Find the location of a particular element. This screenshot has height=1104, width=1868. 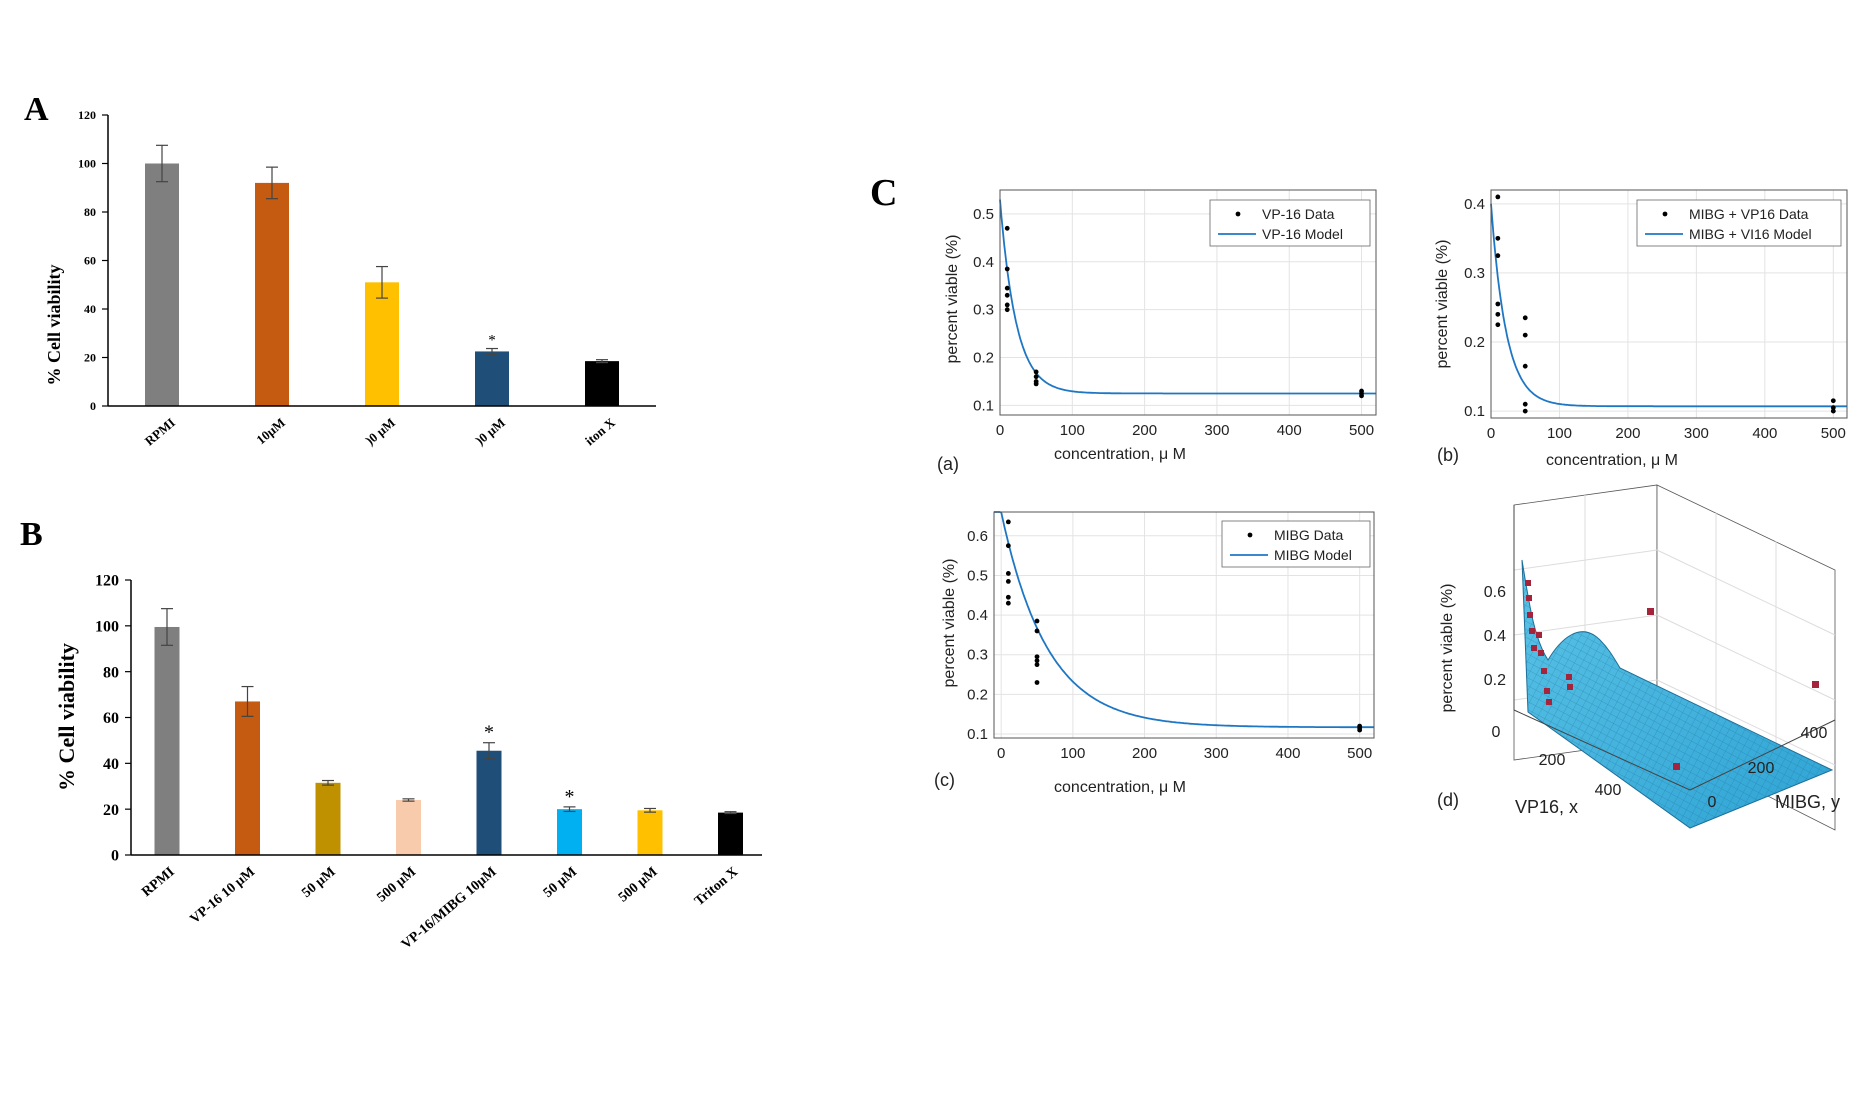

legend-entry-data: MIBG Data is located at coordinates (1308, 535).